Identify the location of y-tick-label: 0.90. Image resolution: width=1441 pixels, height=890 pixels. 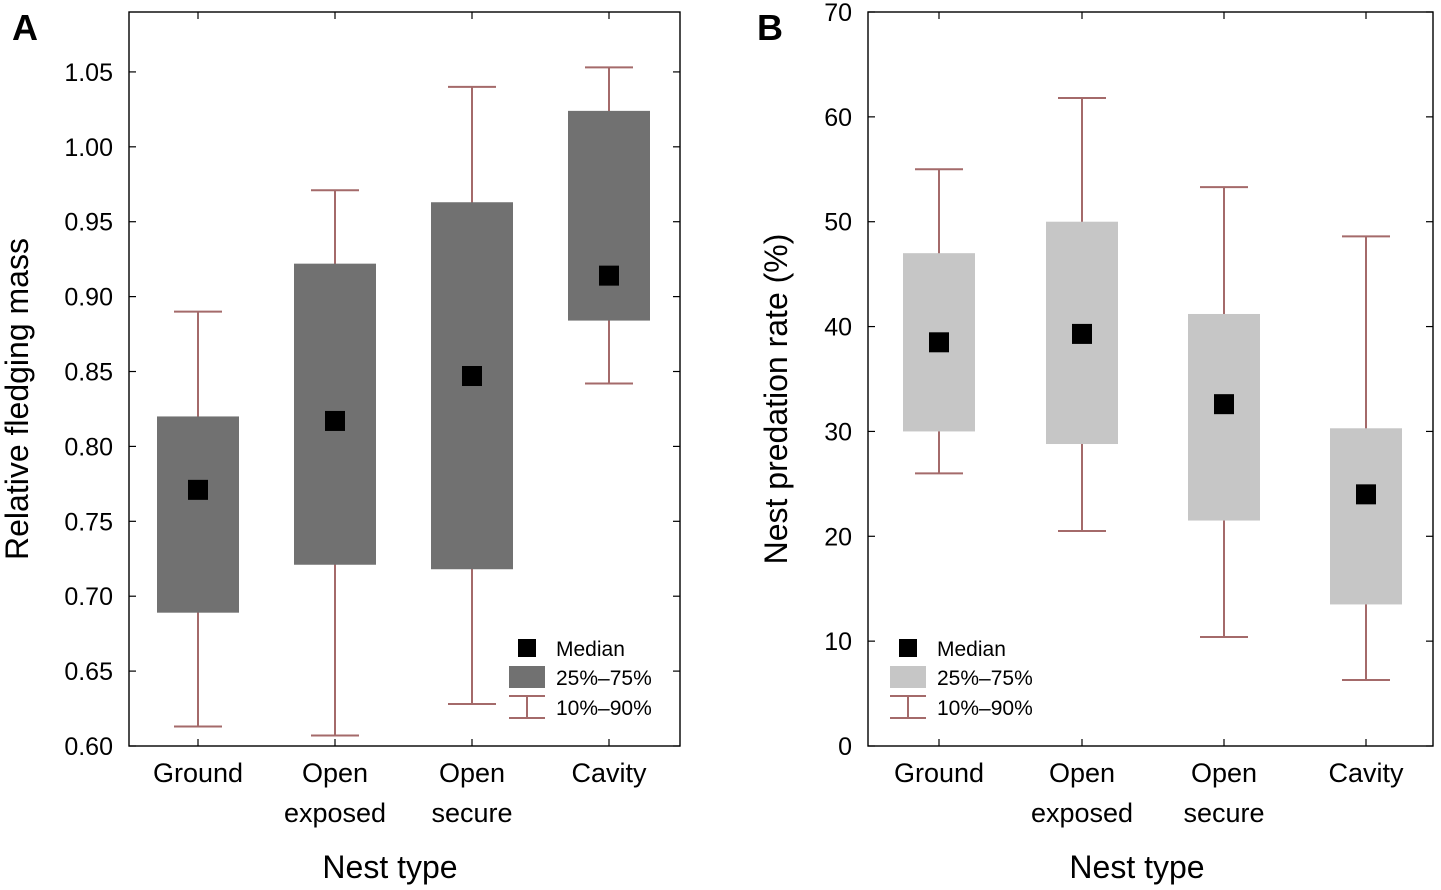
(88, 298).